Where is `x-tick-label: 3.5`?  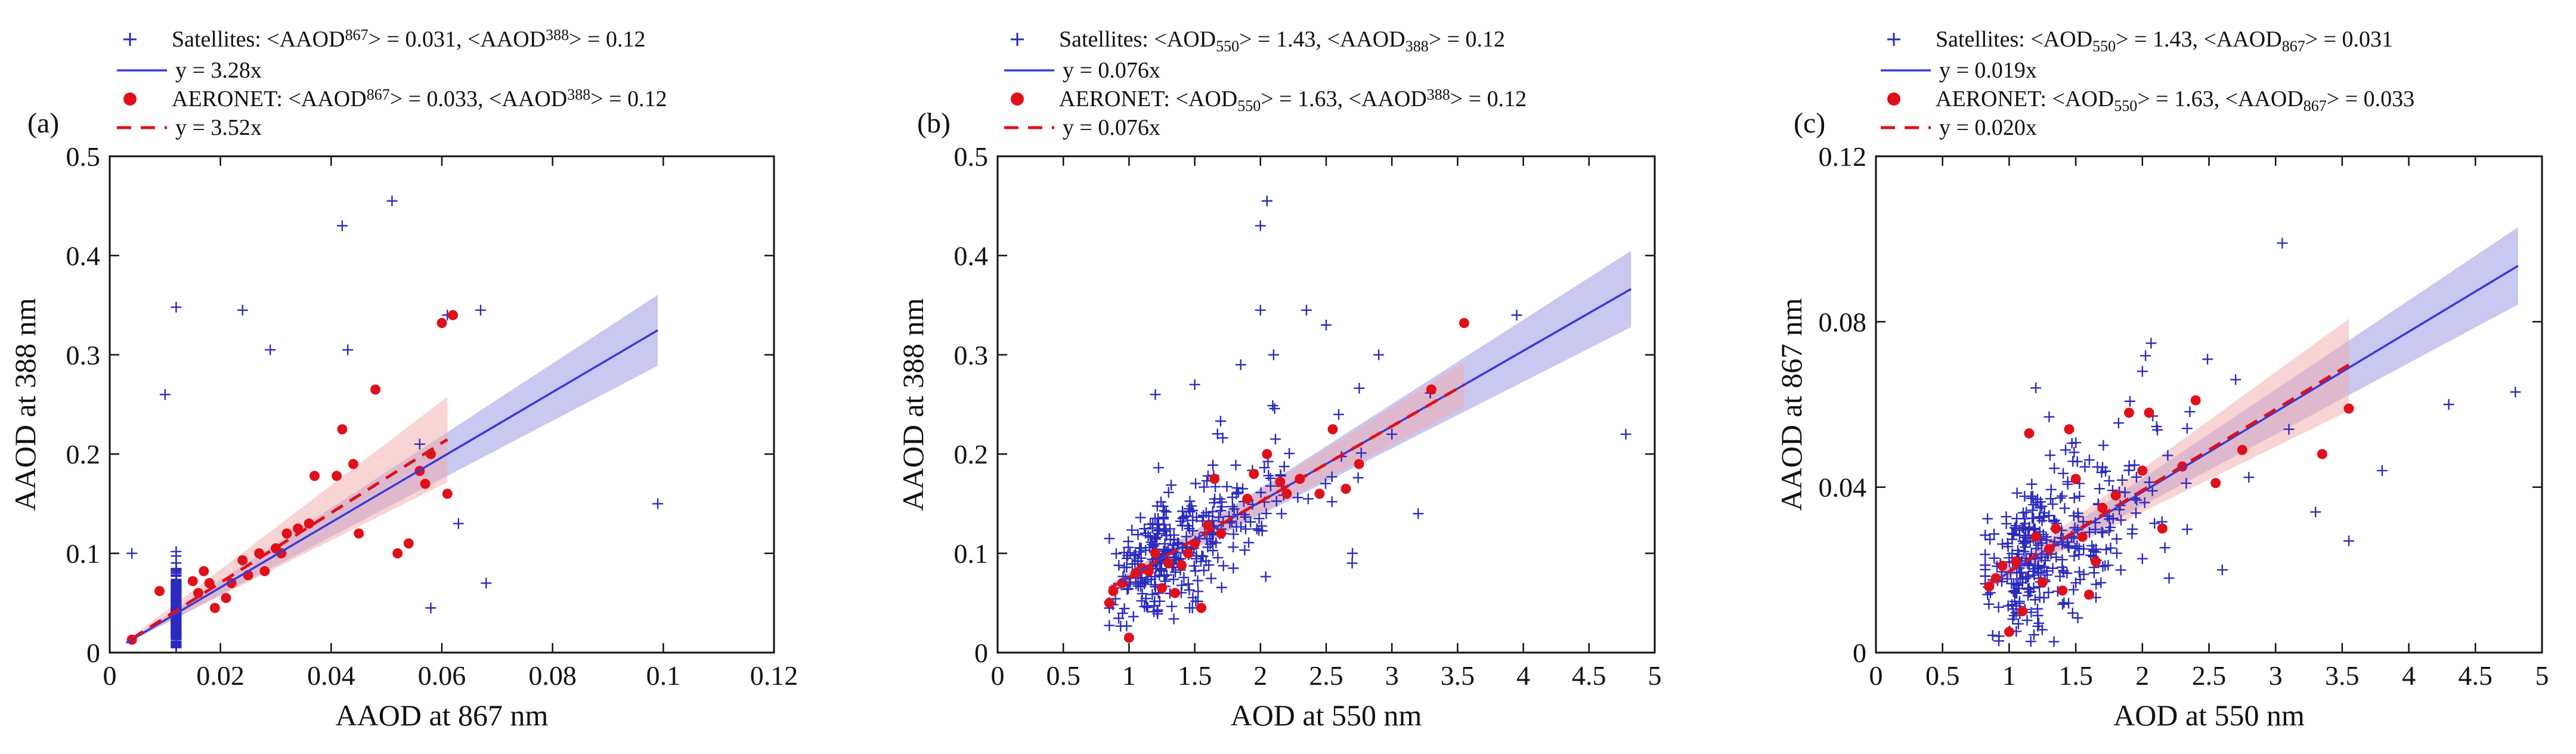 x-tick-label: 3.5 is located at coordinates (1458, 675).